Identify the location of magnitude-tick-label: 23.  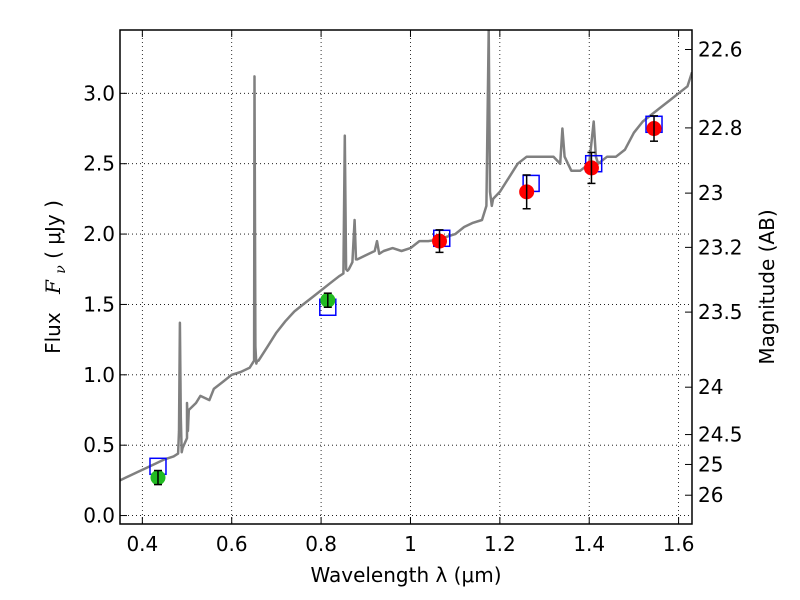
(710, 193).